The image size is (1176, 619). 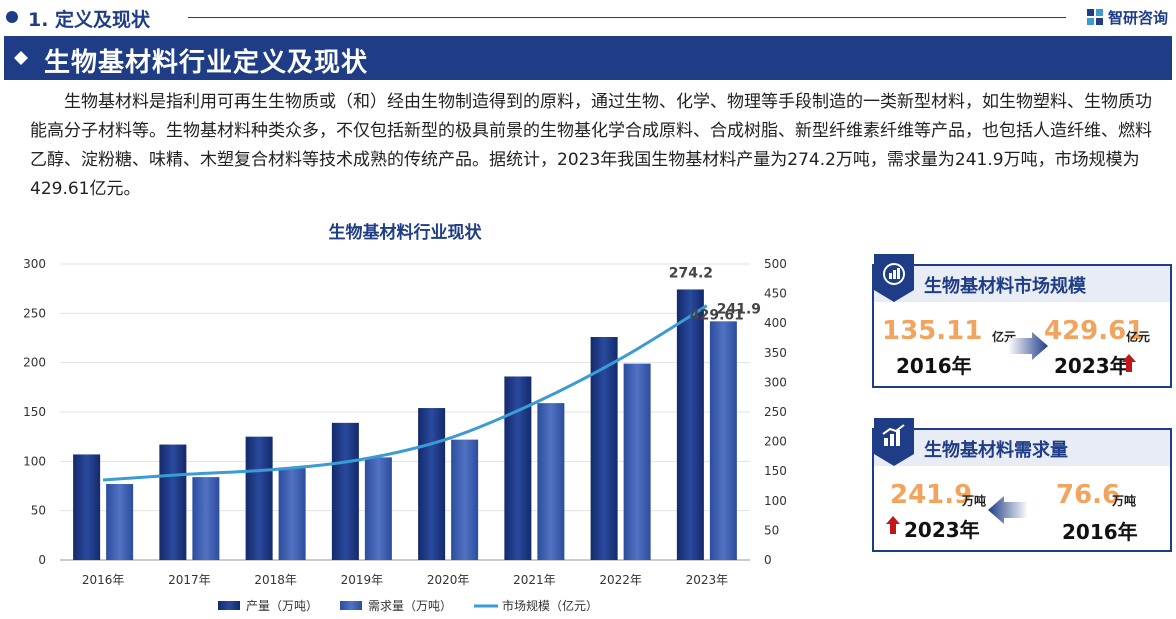 What do you see at coordinates (282, 606) in the screenshot?
I see `legend-label: 产量（万吨）` at bounding box center [282, 606].